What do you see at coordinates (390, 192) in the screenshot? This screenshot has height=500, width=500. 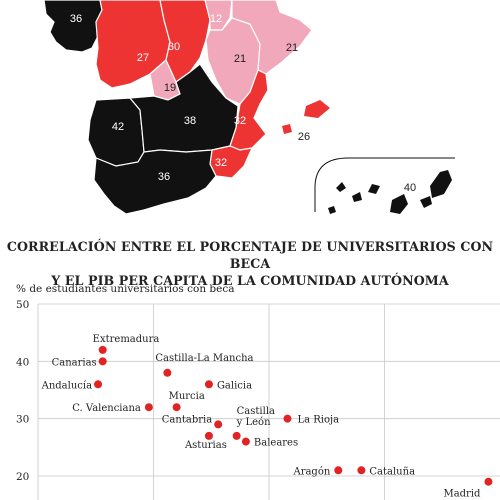 I see `region-canarias` at bounding box center [390, 192].